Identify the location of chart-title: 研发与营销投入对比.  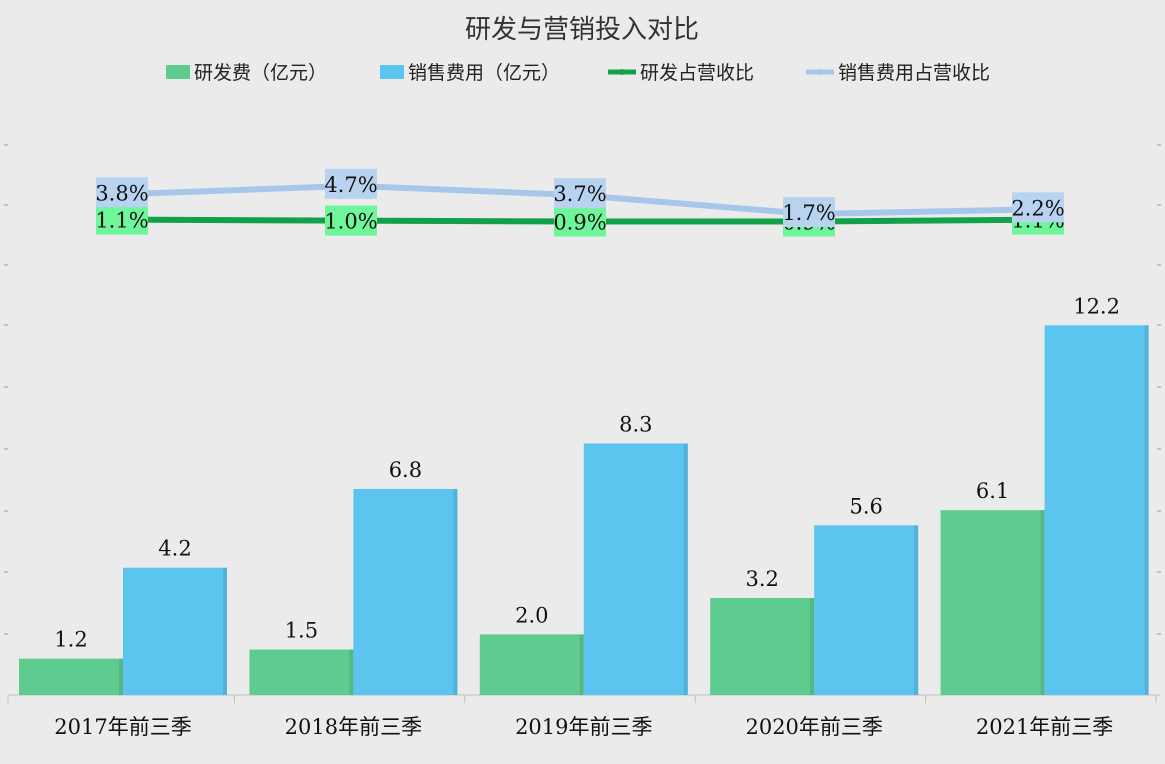
(582, 30).